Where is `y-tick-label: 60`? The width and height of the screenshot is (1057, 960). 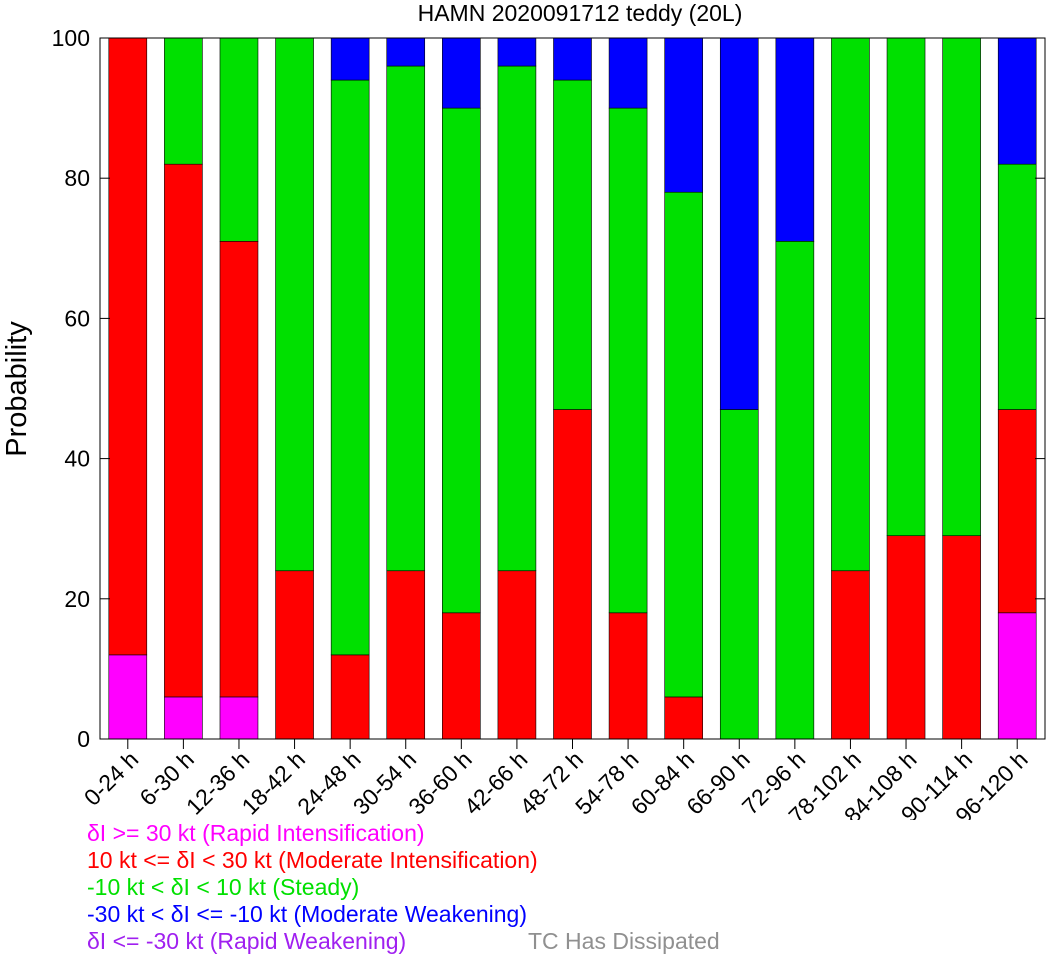 y-tick-label: 60 is located at coordinates (77, 318).